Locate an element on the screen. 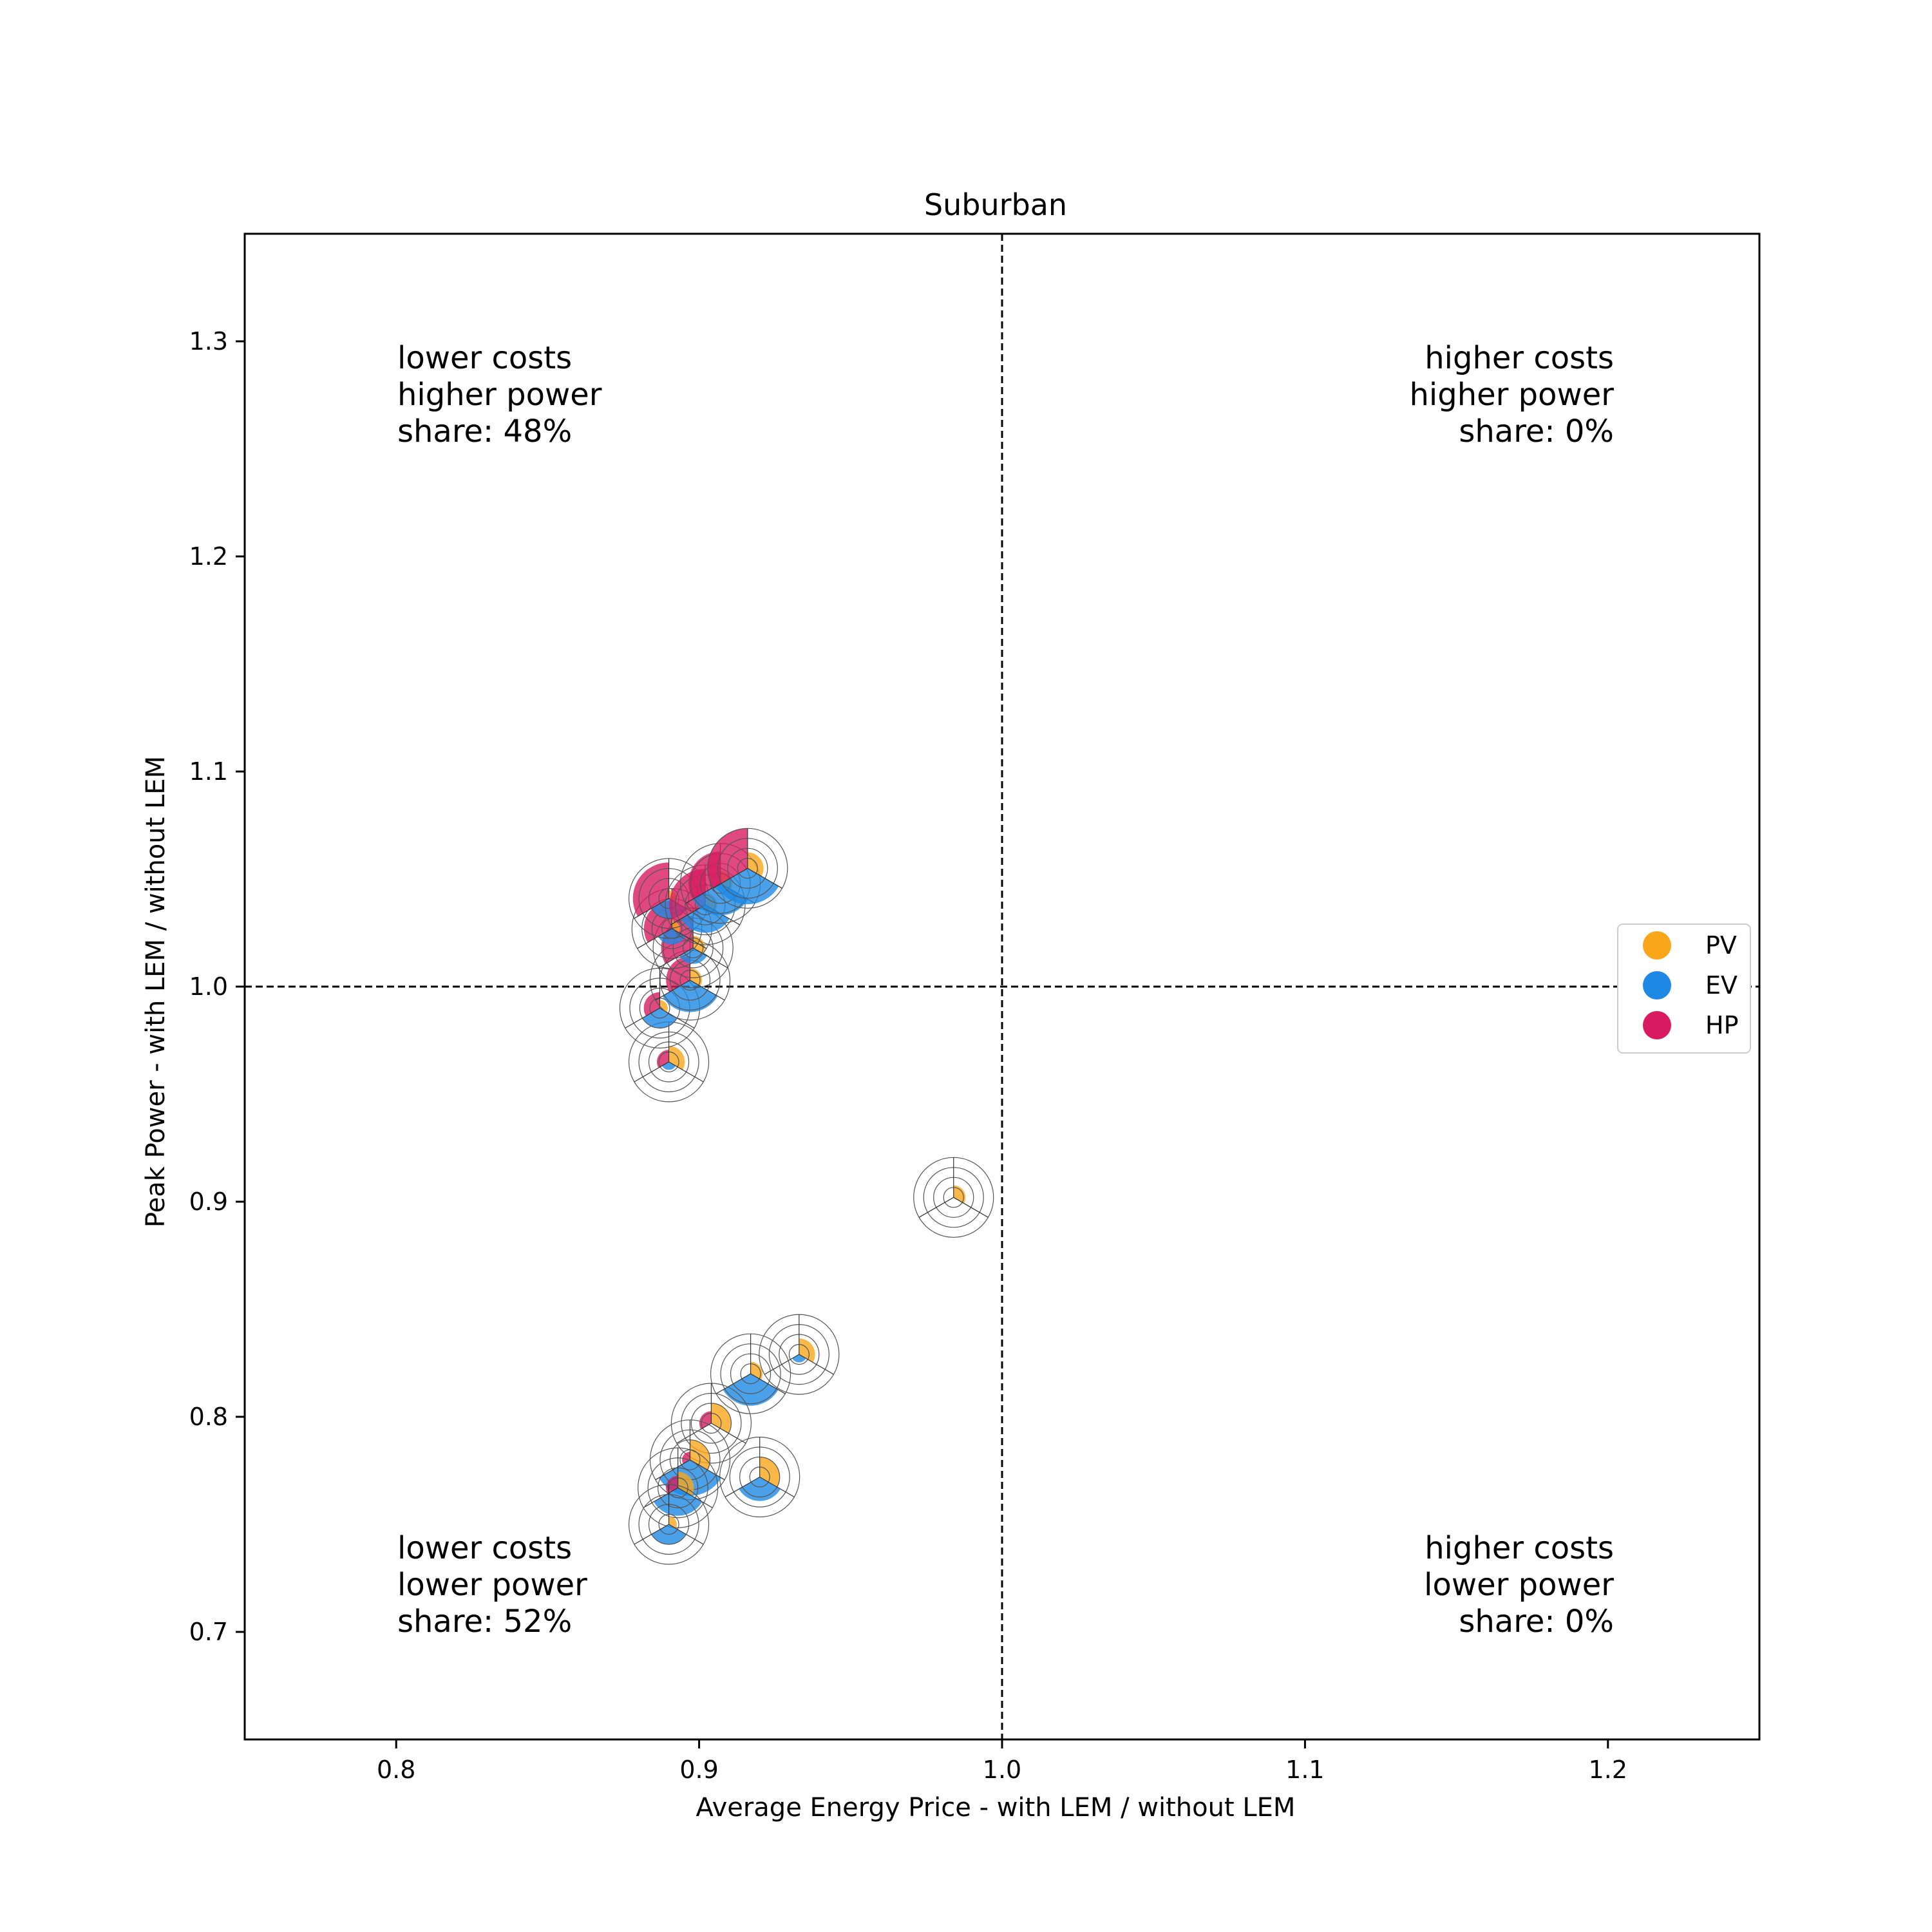 The width and height of the screenshot is (1932, 1932). y-tick-label: 1.3 is located at coordinates (208, 341).